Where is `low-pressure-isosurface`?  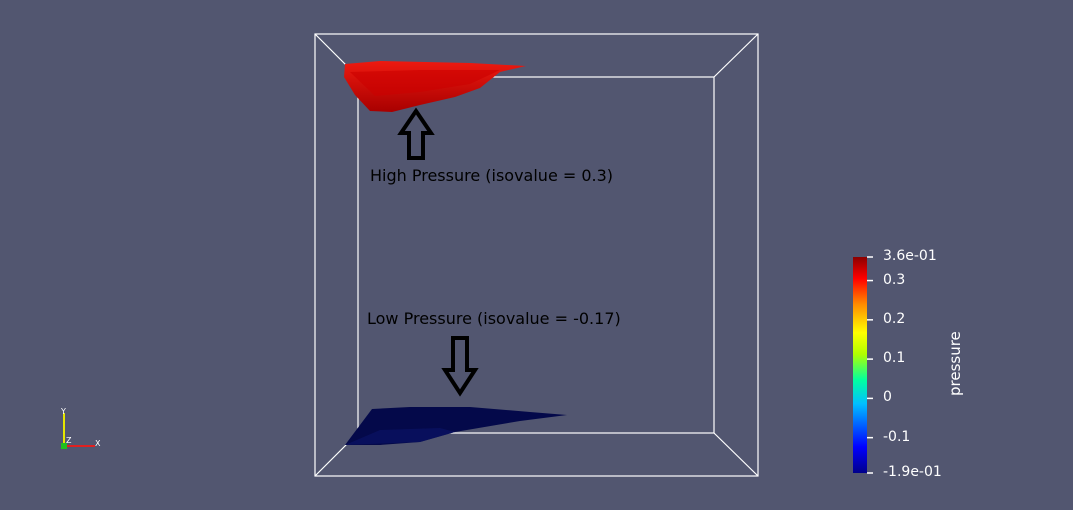 low-pressure-isosurface is located at coordinates (456, 426).